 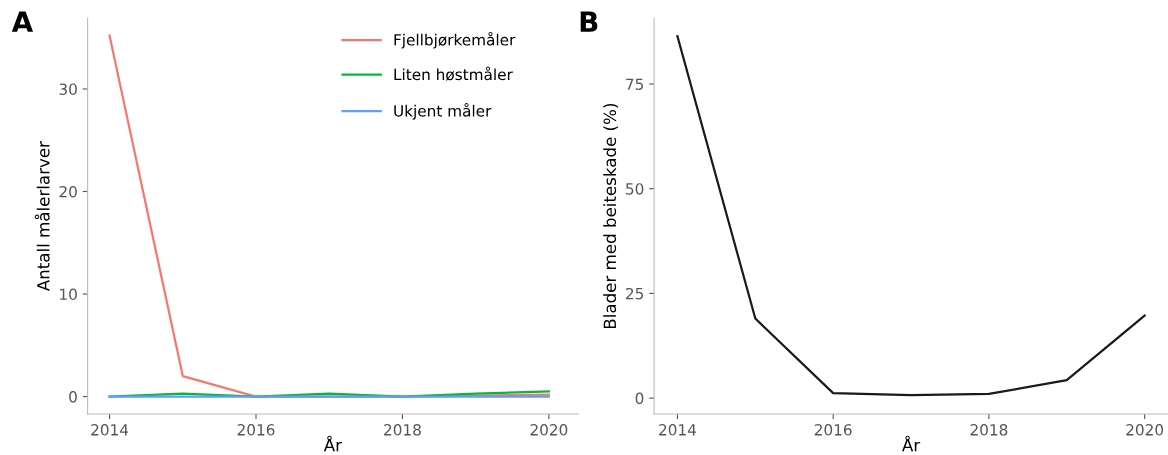 I want to click on y-axis-title: Antall målerlarver, so click(x=42, y=216).